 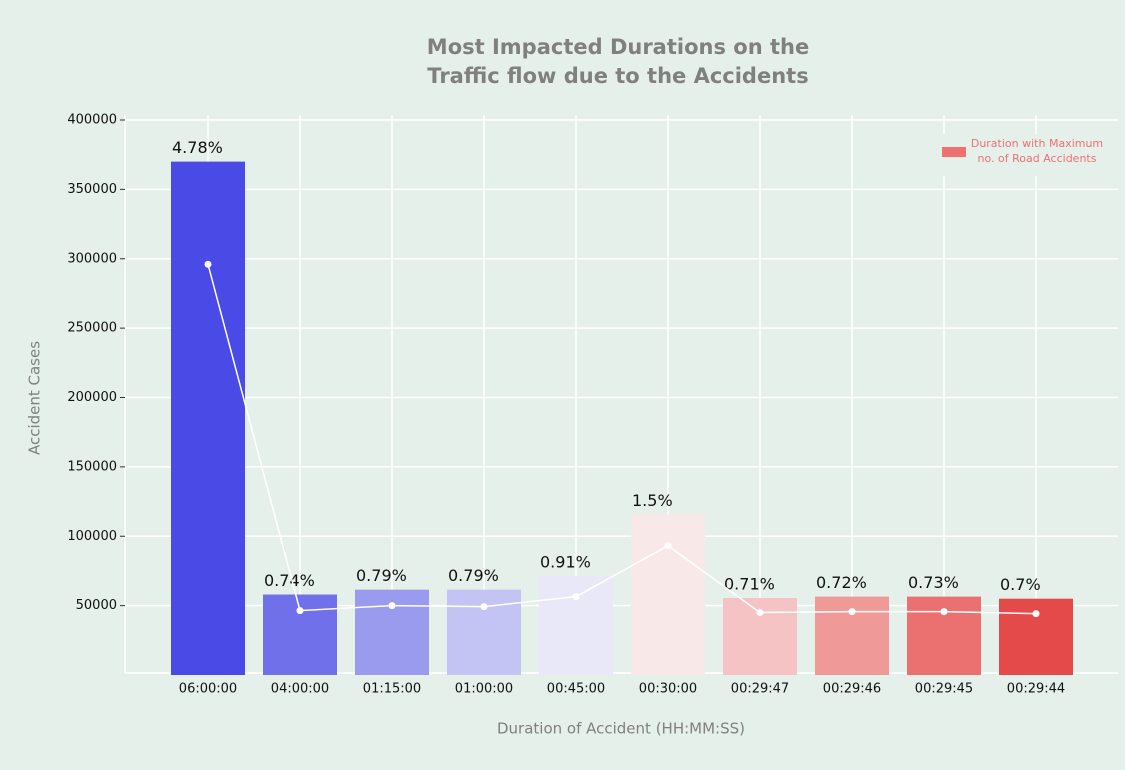 What do you see at coordinates (618, 47) in the screenshot?
I see `chart-title: Most Impacted Durations on the` at bounding box center [618, 47].